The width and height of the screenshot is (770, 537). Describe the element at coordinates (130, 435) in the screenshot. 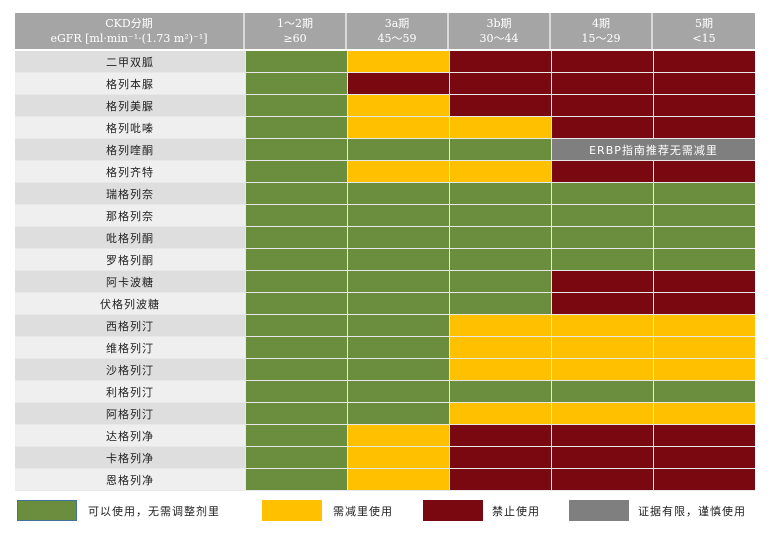

I see `drug-name: 达格列净` at that location.